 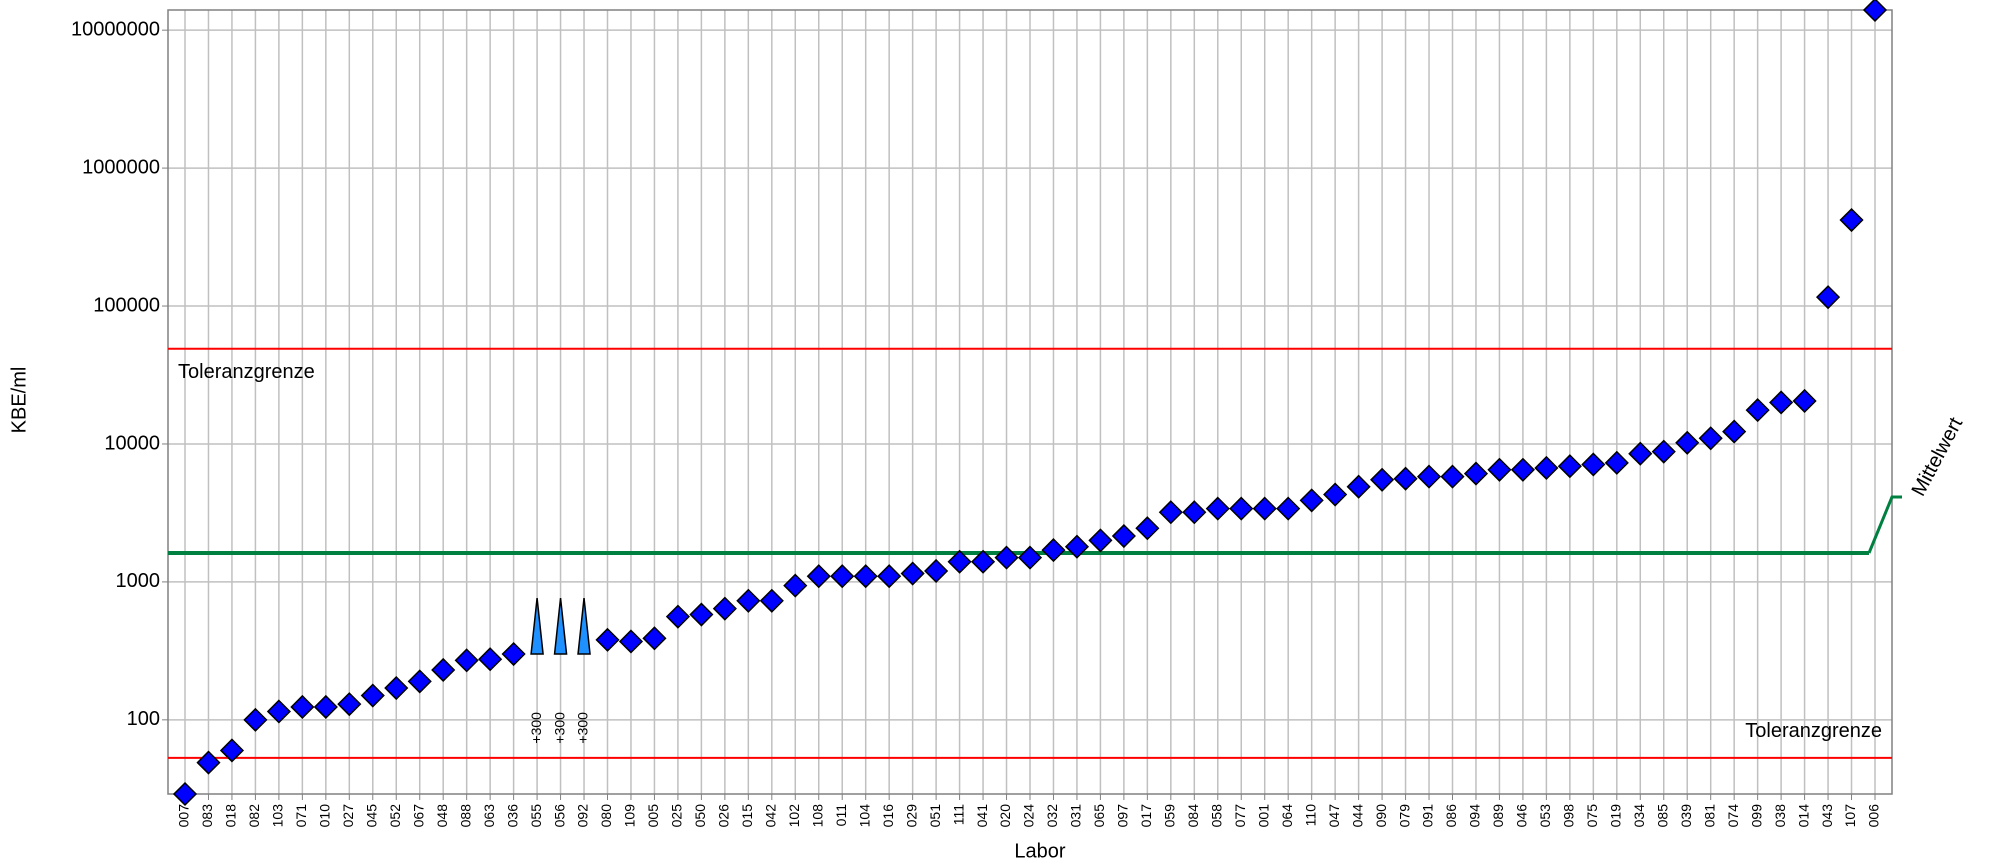 What do you see at coordinates (747, 816) in the screenshot?
I see `x-tick-label: 015` at bounding box center [747, 816].